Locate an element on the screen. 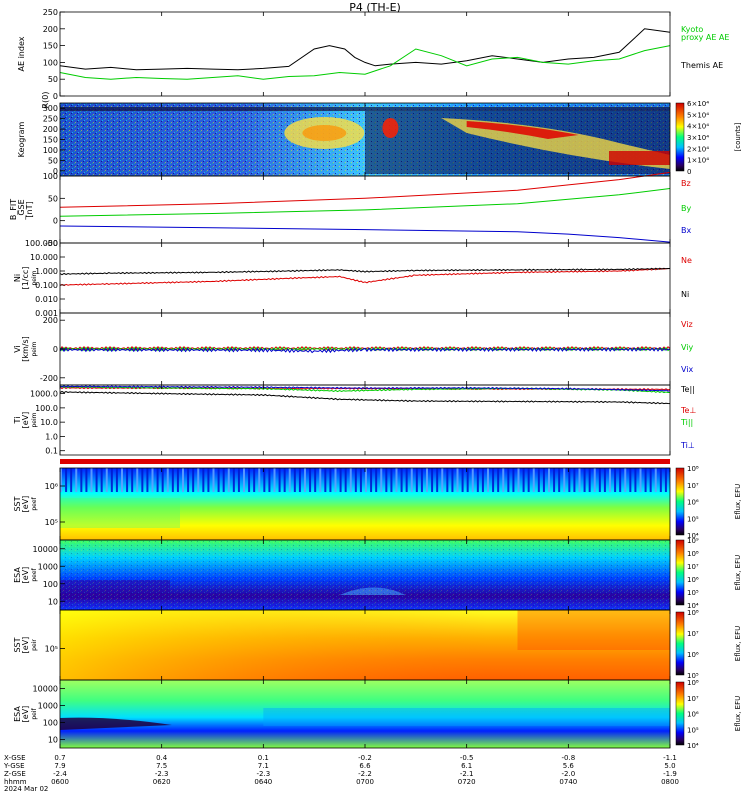 This screenshot has width=750, height=800. sst_e-ylabel: SST is located at coordinates (17, 503).